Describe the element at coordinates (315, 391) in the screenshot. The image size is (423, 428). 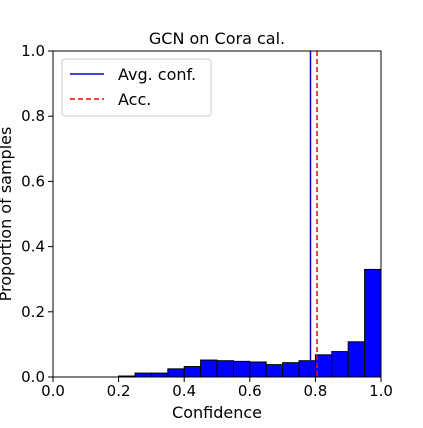
I see `x-tick-label: 0.8` at that location.